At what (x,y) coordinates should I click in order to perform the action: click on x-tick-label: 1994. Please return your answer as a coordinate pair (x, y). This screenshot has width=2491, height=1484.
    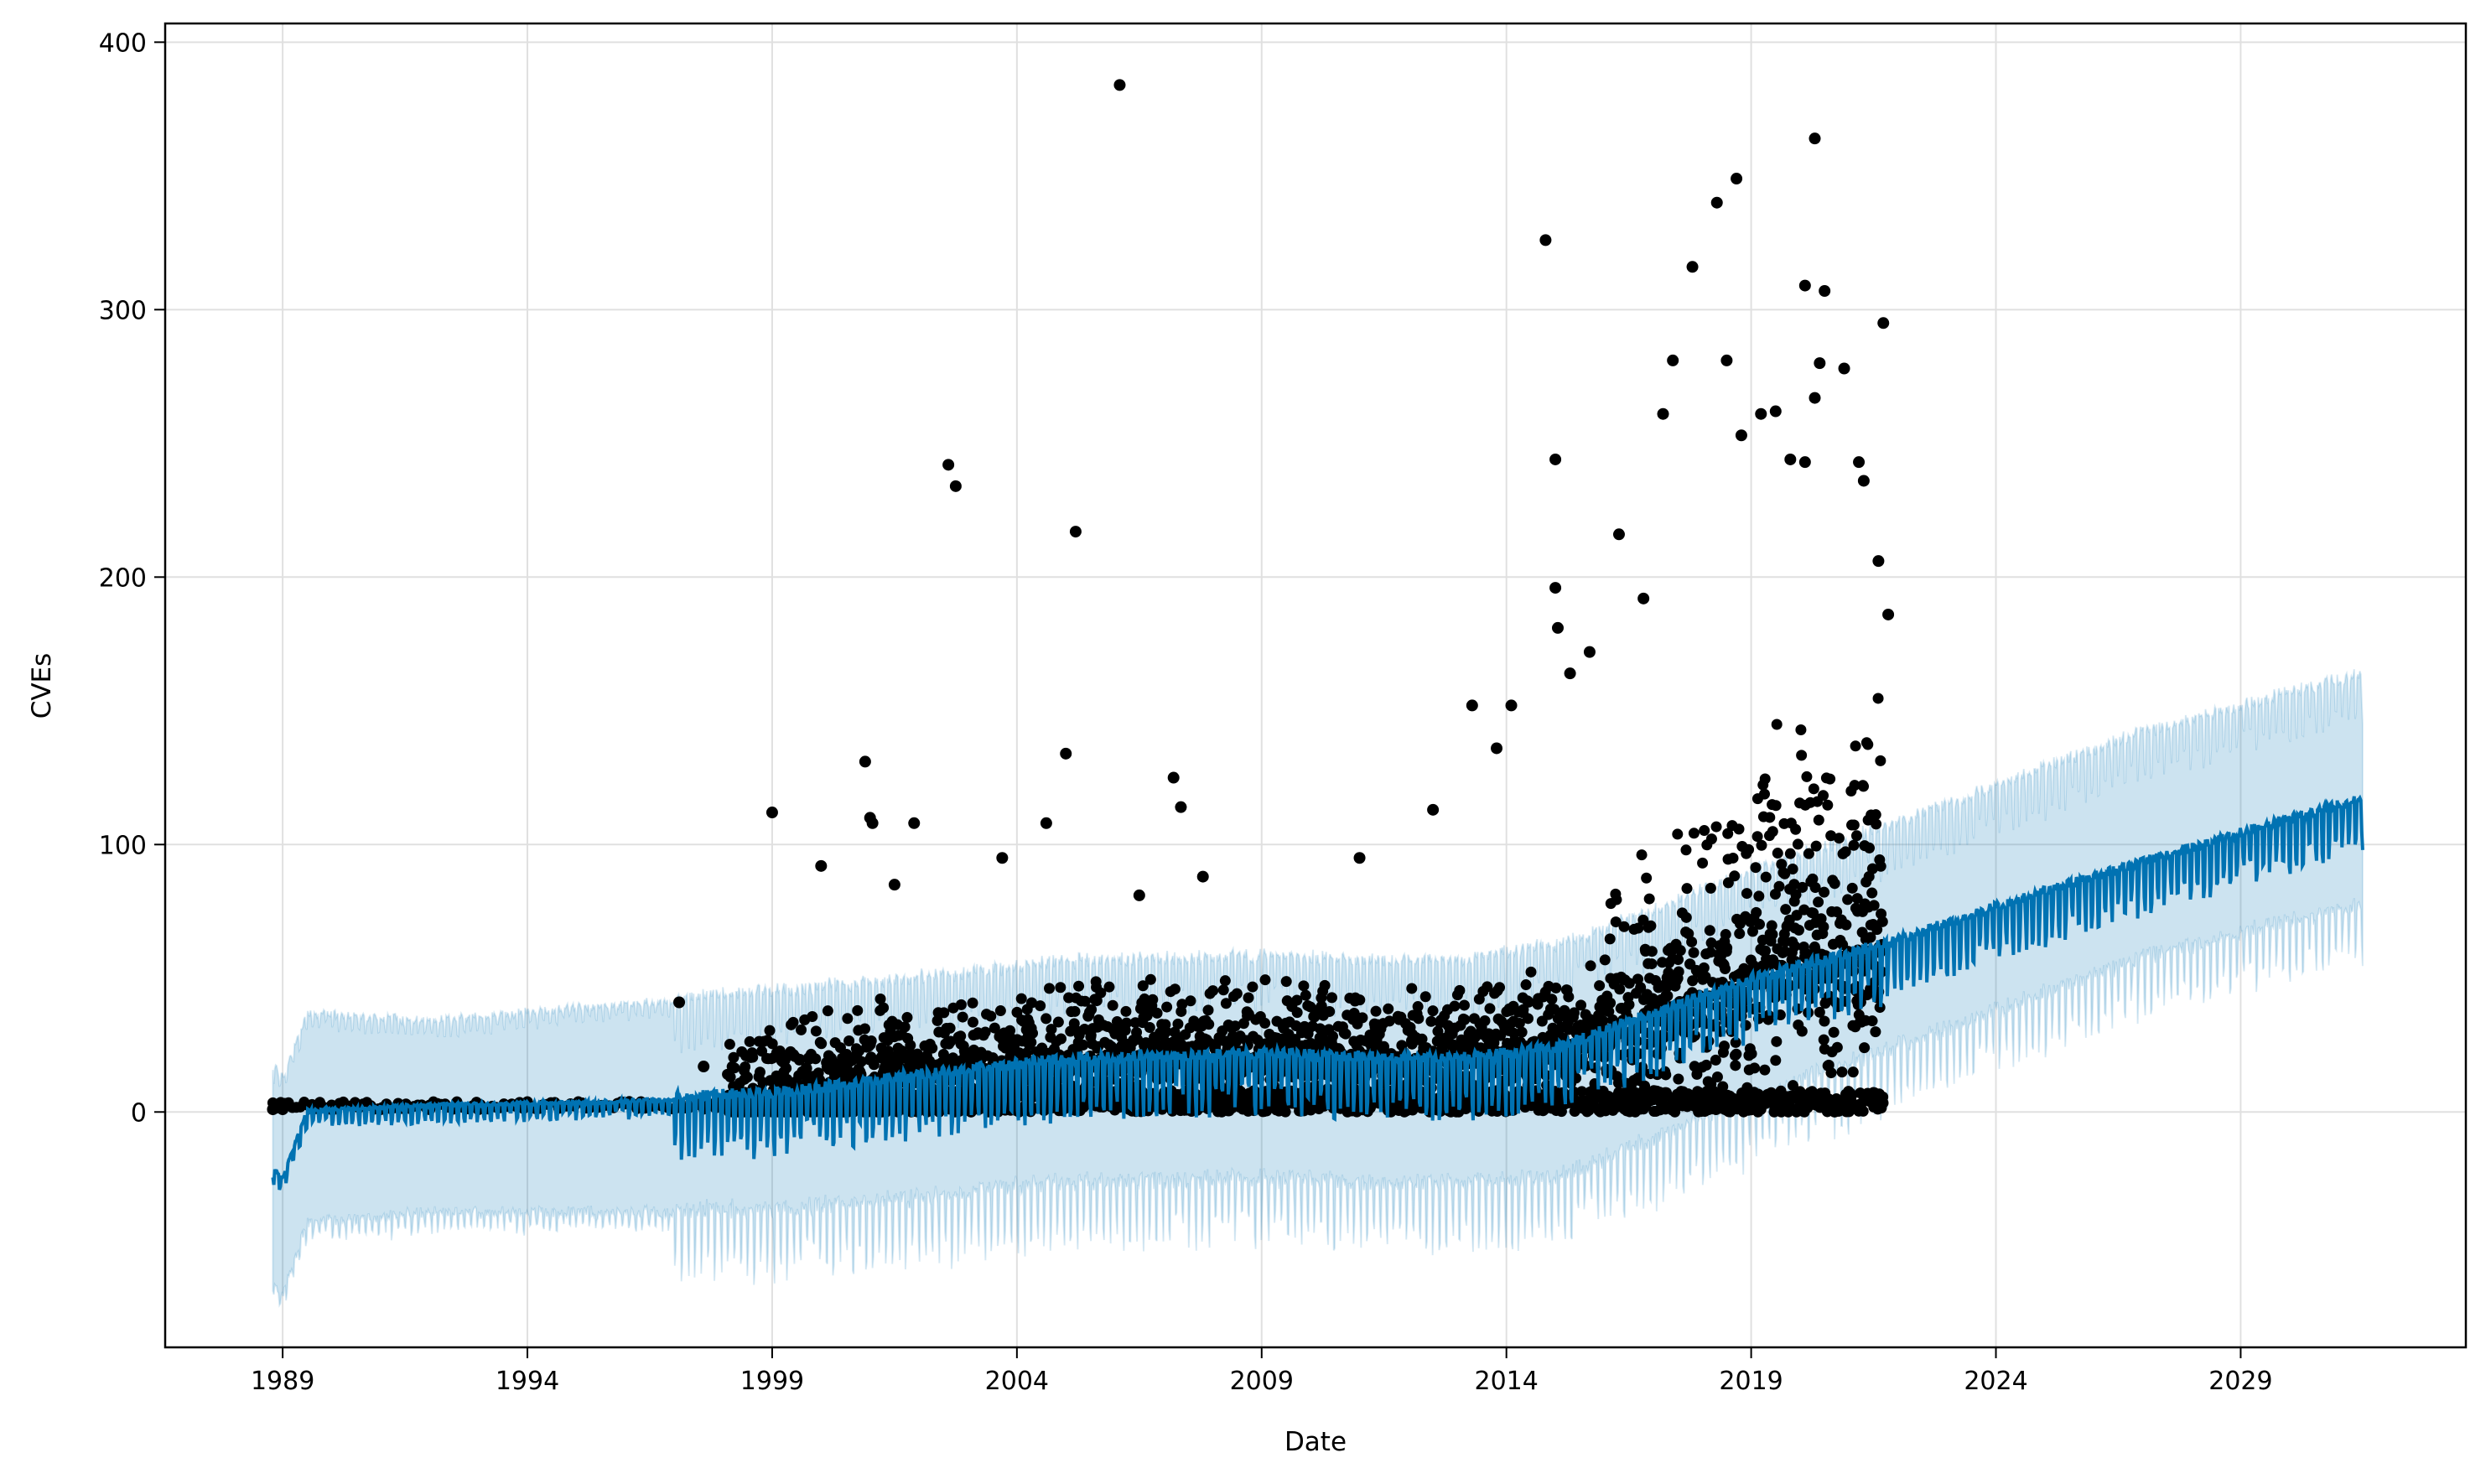
    Looking at the image, I should click on (527, 1381).